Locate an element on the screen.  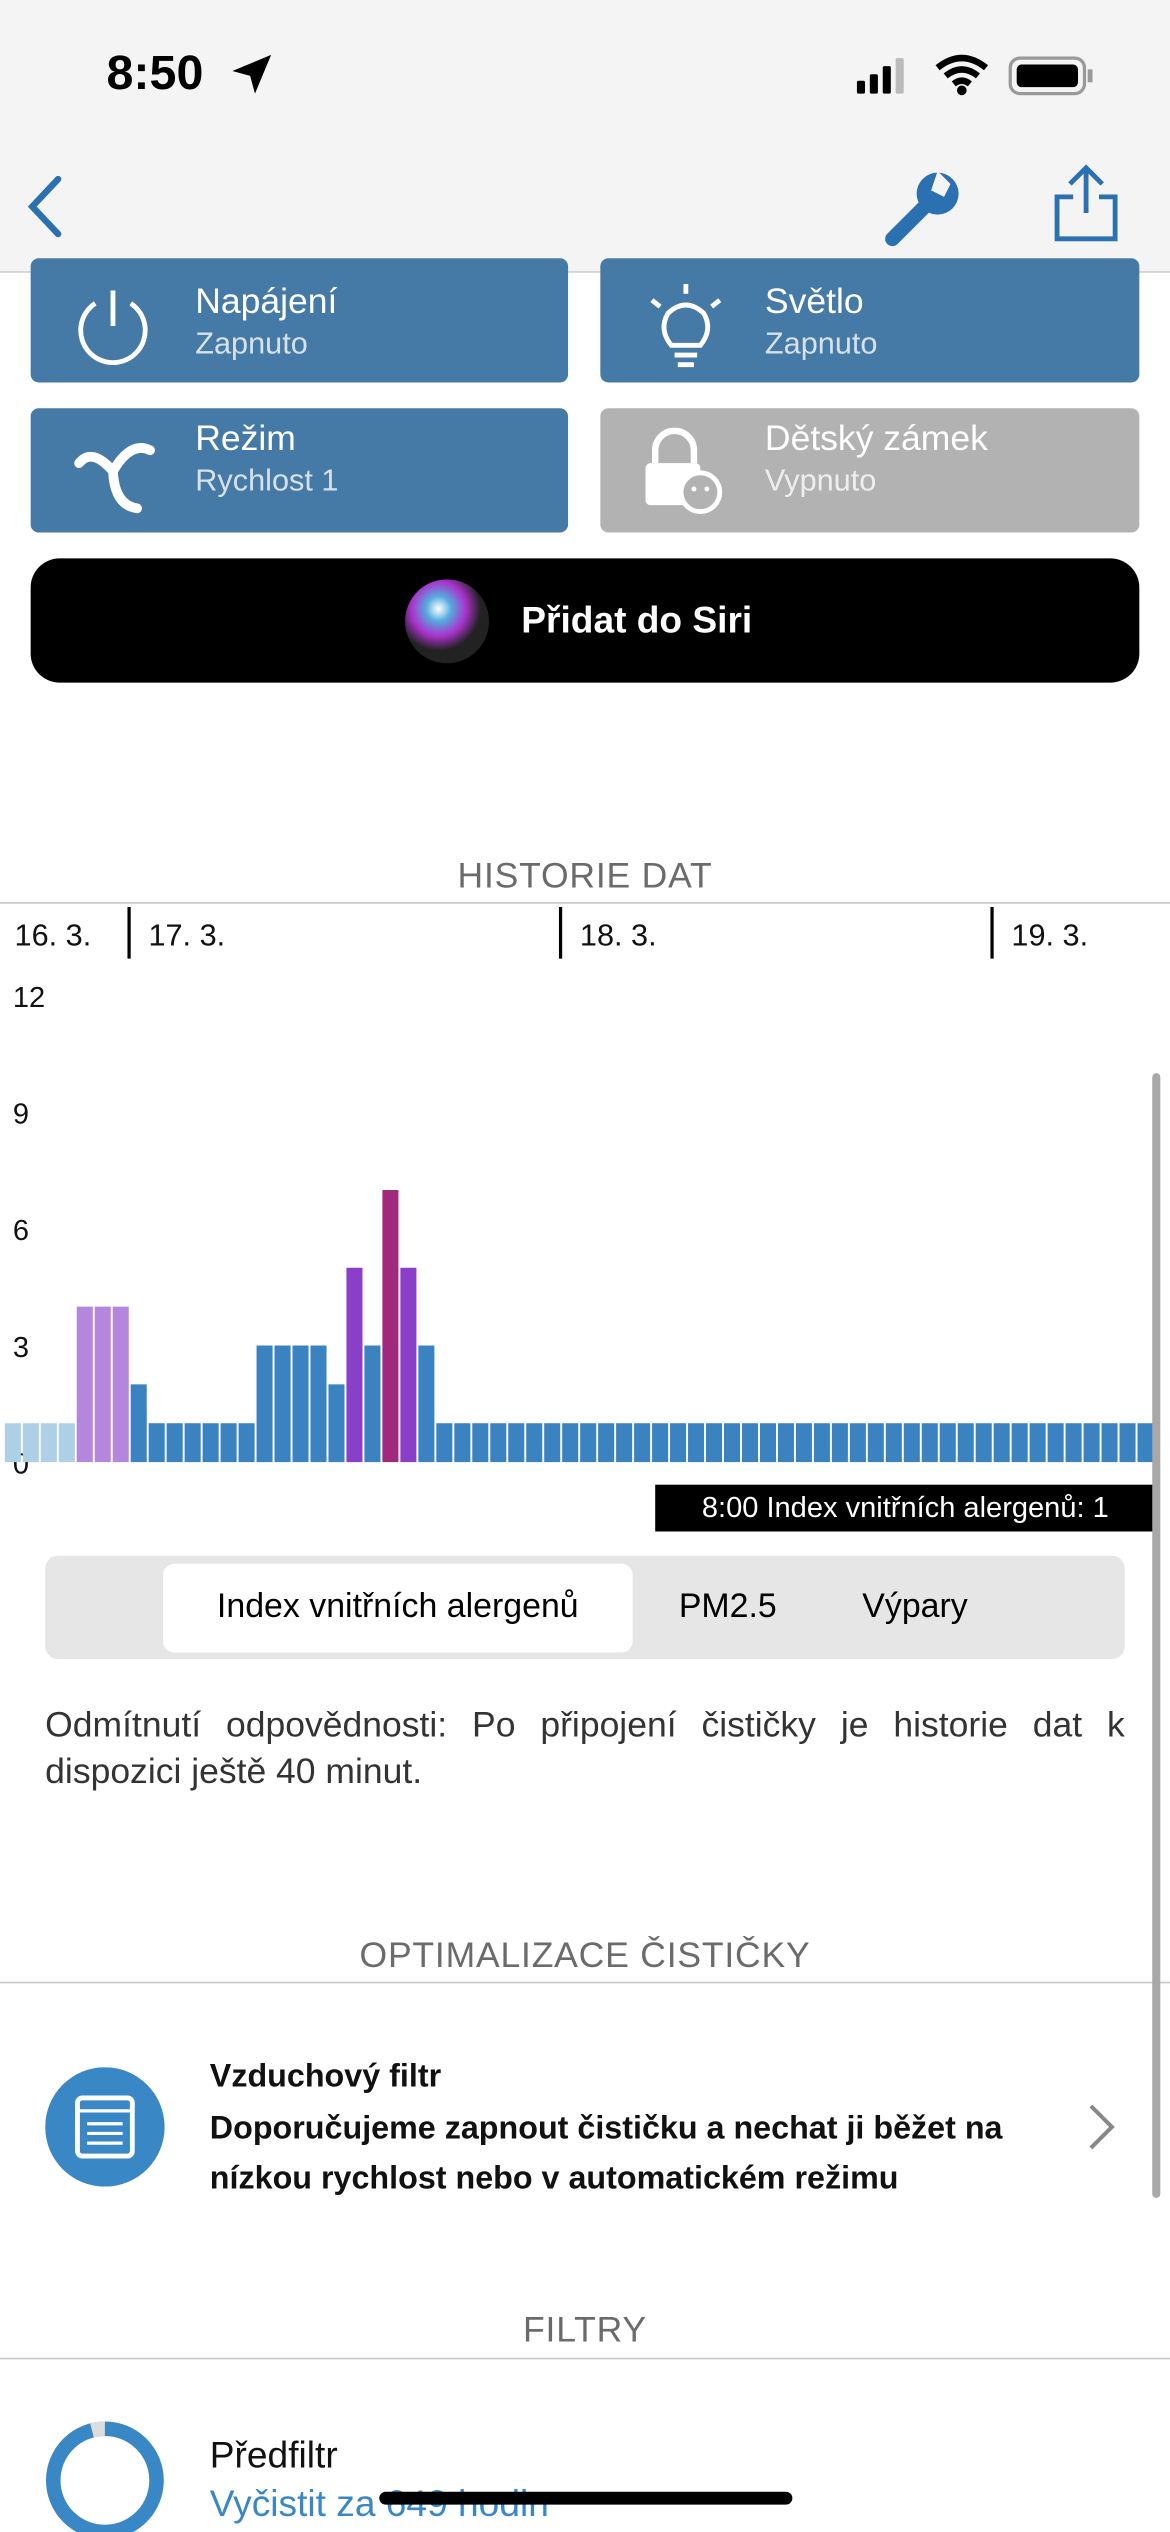
mode-tile: Režim Rychlost 1 is located at coordinates (299, 470).